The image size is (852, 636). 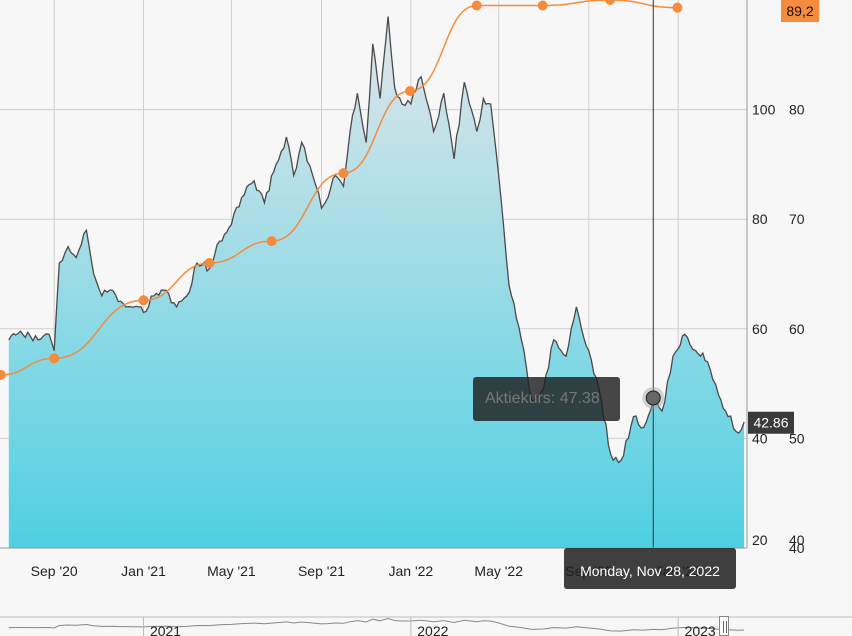 What do you see at coordinates (376, 624) in the screenshot?
I see `navigator-line` at bounding box center [376, 624].